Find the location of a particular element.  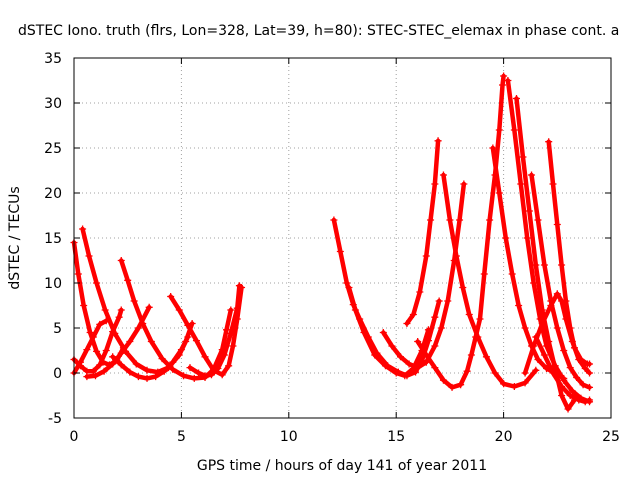

x-tick-label: 5 is located at coordinates (181, 437).